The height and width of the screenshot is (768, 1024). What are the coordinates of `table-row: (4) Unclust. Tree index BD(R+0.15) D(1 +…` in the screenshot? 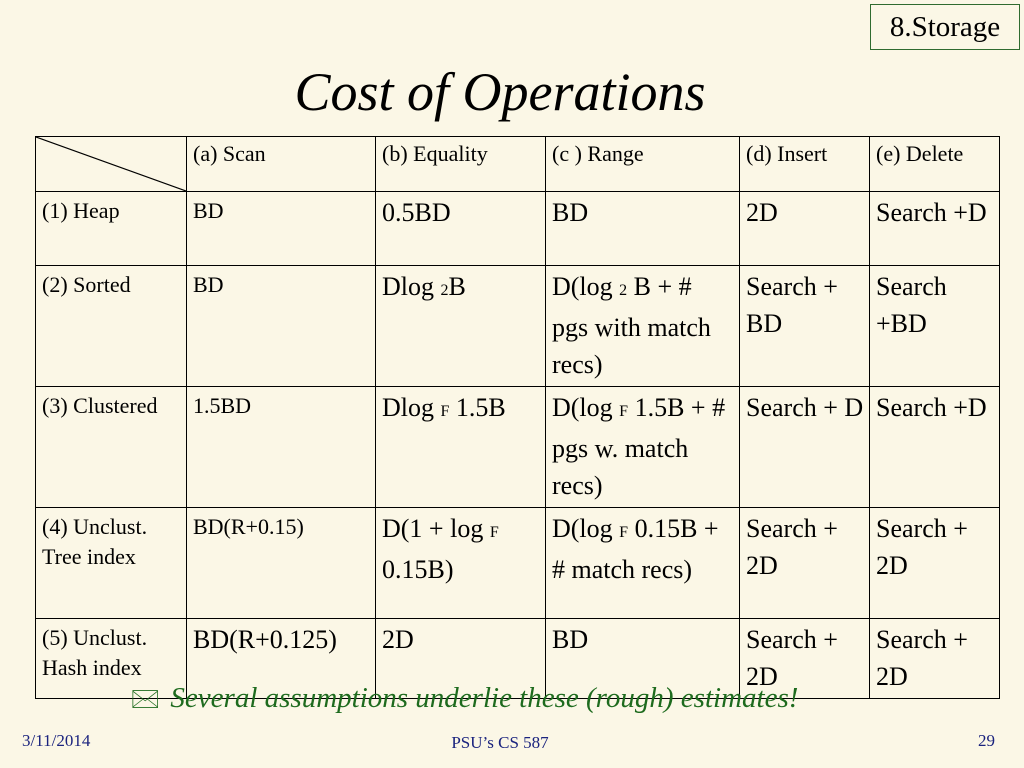 It's located at (517, 563).